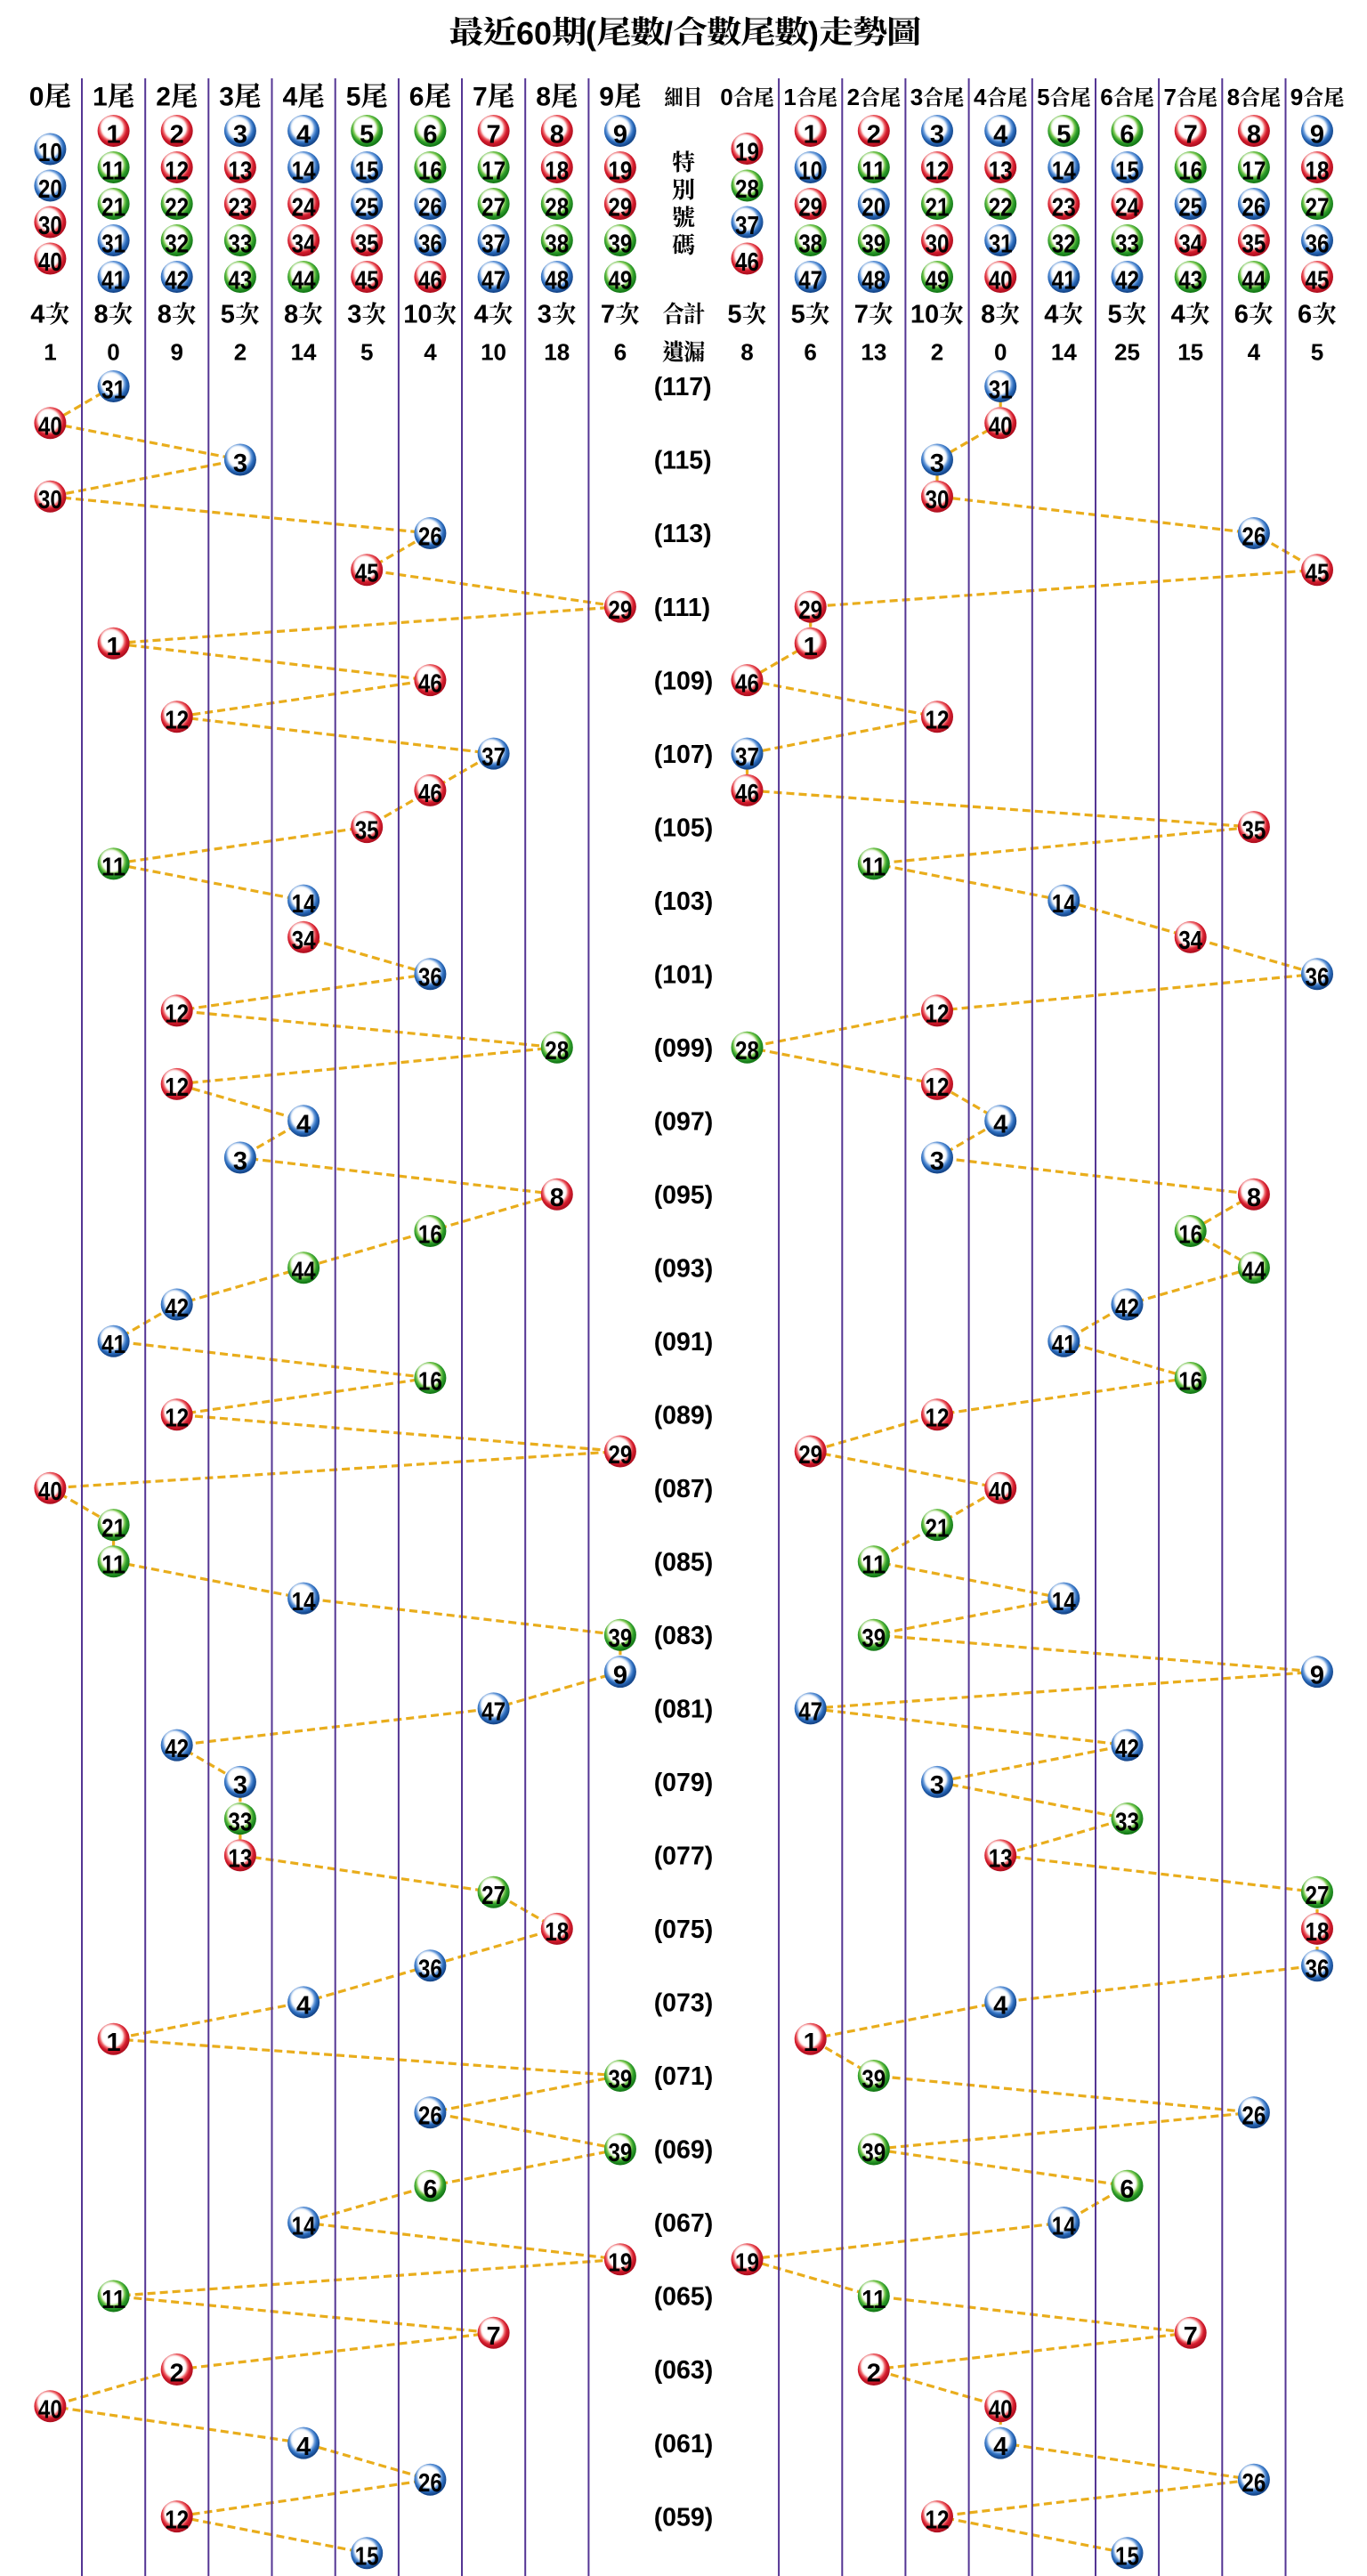  Describe the element at coordinates (684, 2223) in the screenshot. I see `svg-text: (067)` at that location.